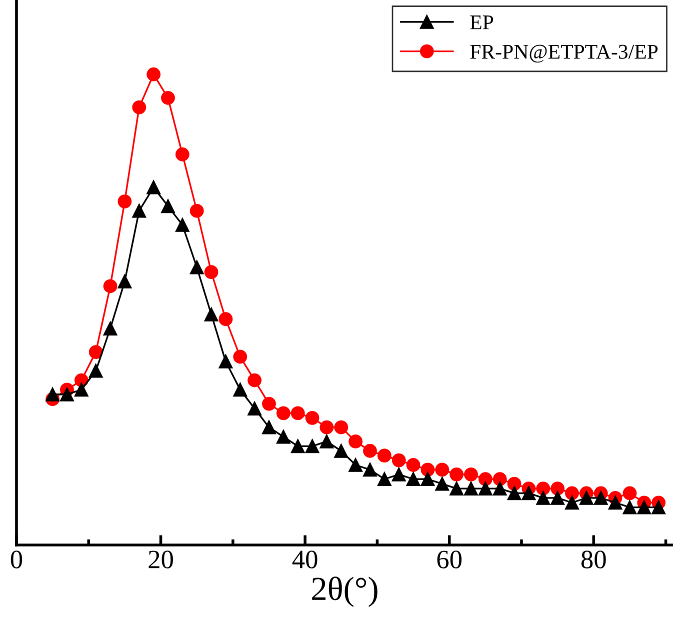  Describe the element at coordinates (345, 591) in the screenshot. I see `x-axis-title: 2θ(°)` at that location.